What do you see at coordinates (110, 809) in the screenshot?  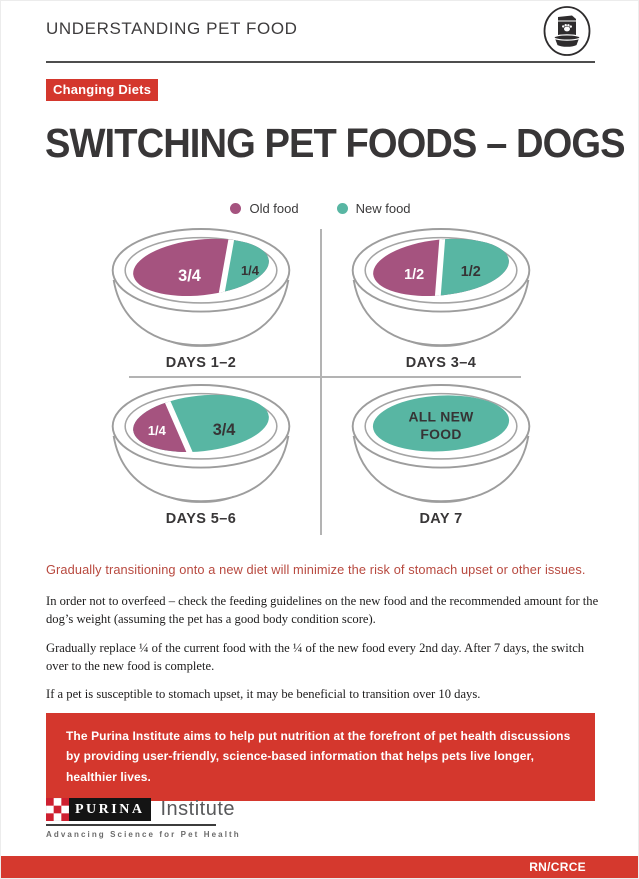 I see `purina-wordmark: PURINA` at bounding box center [110, 809].